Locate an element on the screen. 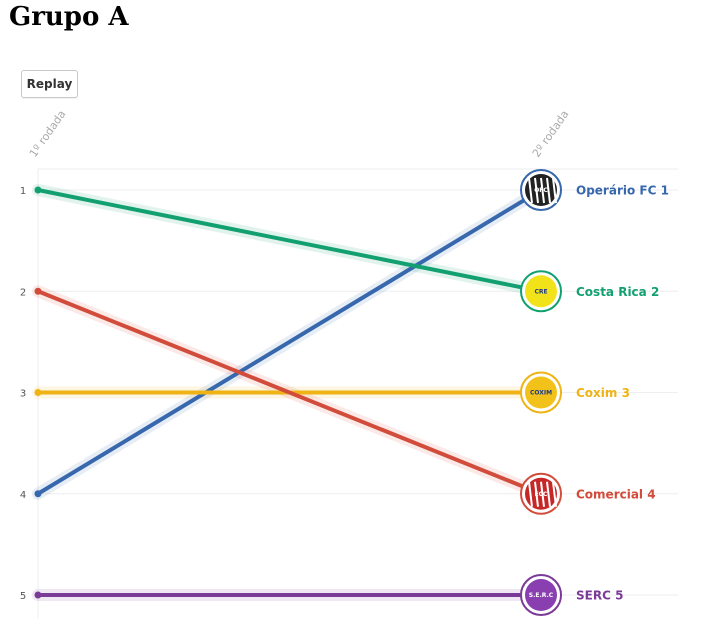 This screenshot has height=635, width=715. team-label: Operário FC 1 is located at coordinates (622, 191).